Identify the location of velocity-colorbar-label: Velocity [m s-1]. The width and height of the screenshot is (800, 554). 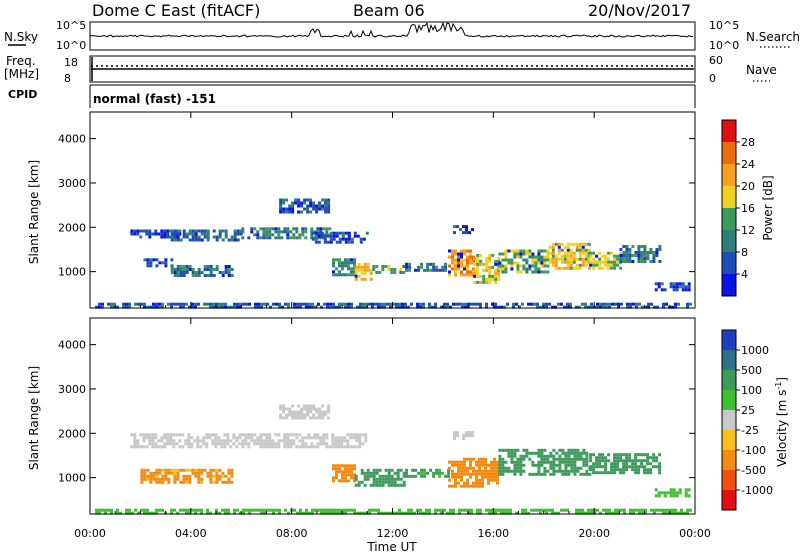
(781, 422).